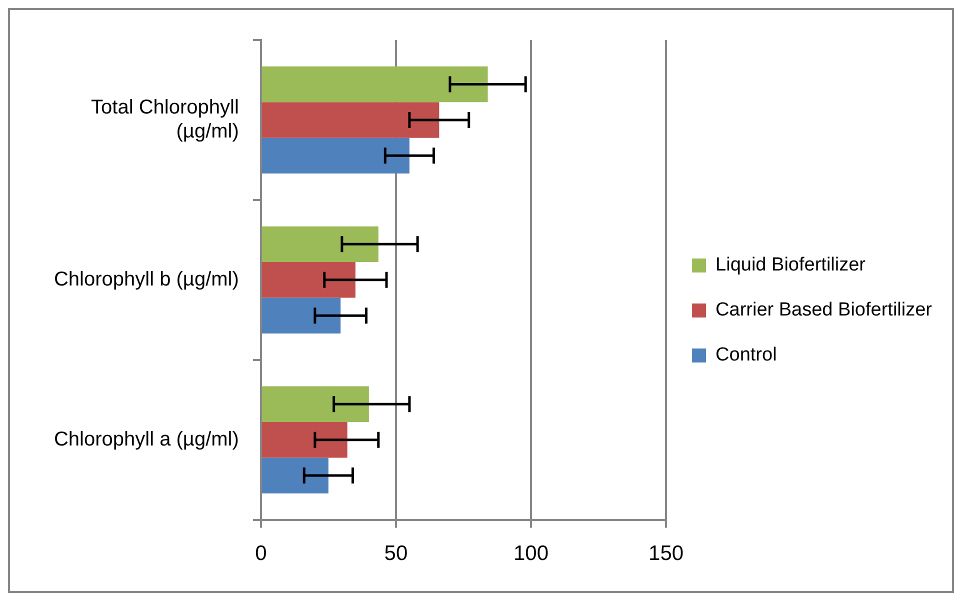 The image size is (966, 607). I want to click on legend-label: Control, so click(746, 355).